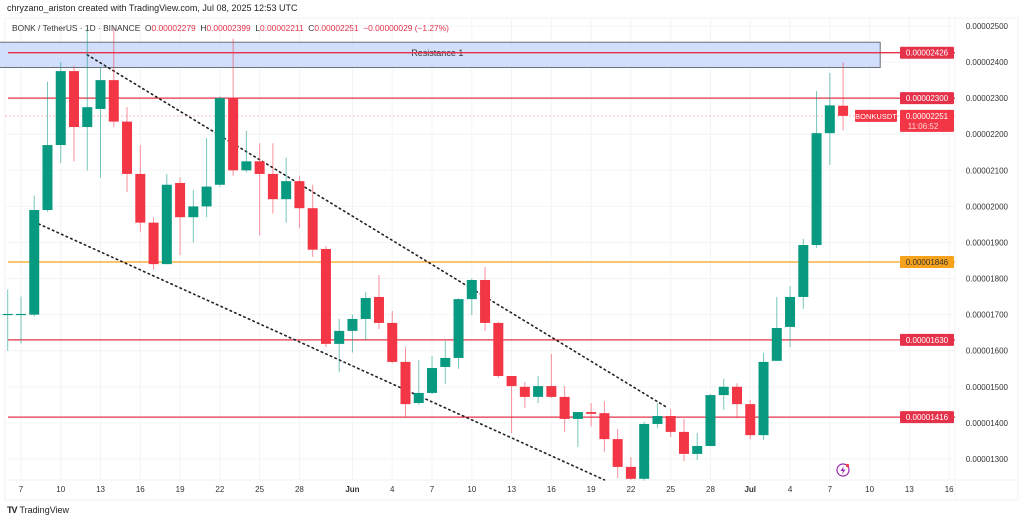  What do you see at coordinates (987, 62) in the screenshot?
I see `price-tick-label: 0.00002400` at bounding box center [987, 62].